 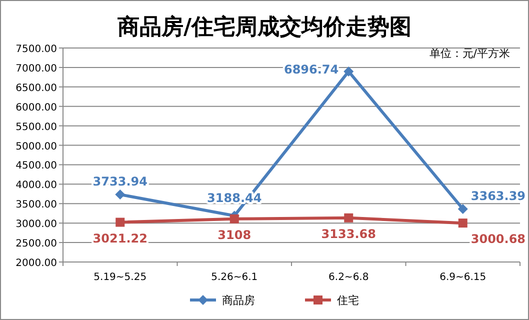 I want to click on y-tick-label: 3000.00, so click(x=36, y=224).